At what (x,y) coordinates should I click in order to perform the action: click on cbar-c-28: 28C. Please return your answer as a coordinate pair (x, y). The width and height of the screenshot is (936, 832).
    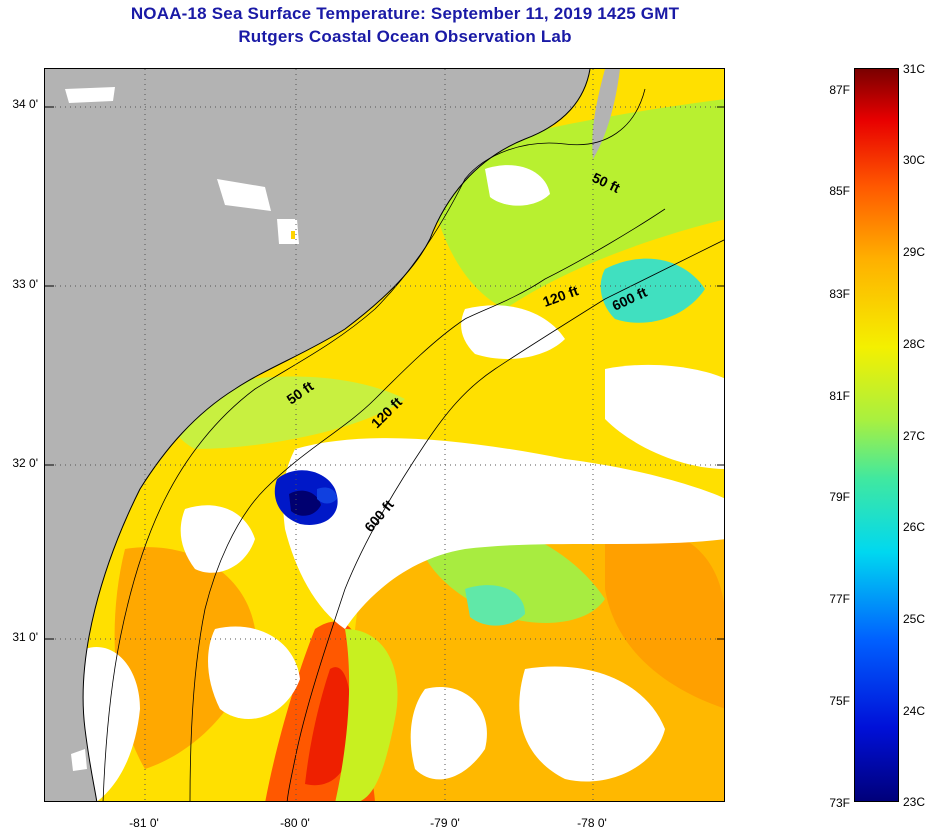
    Looking at the image, I should click on (914, 344).